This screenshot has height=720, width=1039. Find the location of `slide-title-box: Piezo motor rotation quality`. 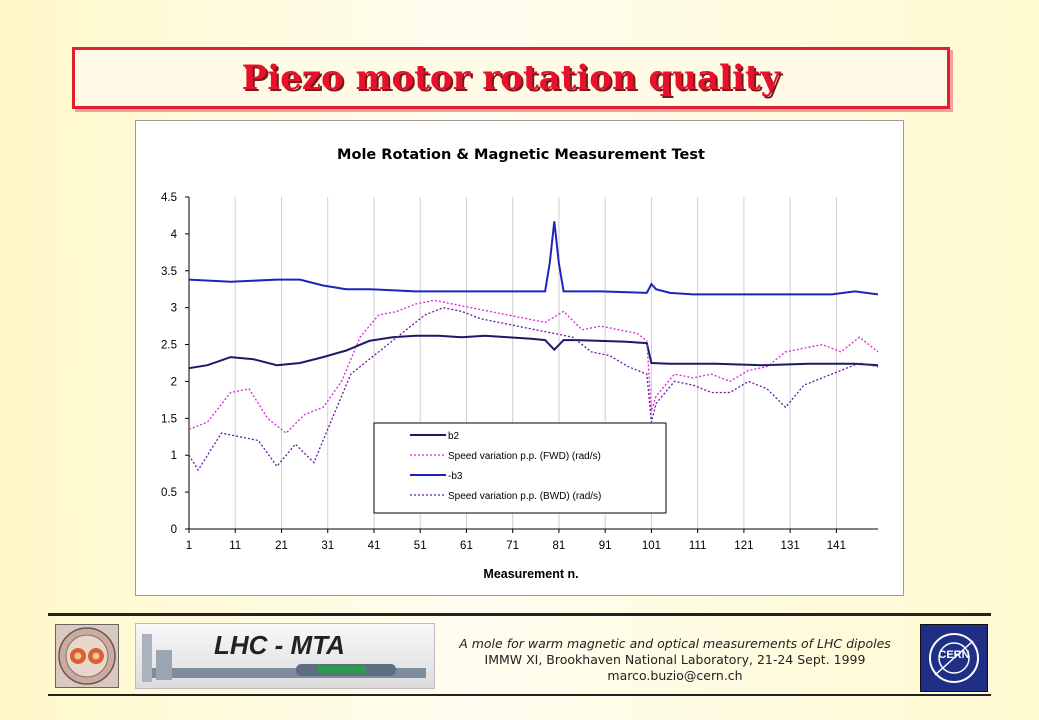

slide-title-box: Piezo motor rotation quality is located at coordinates (511, 78).